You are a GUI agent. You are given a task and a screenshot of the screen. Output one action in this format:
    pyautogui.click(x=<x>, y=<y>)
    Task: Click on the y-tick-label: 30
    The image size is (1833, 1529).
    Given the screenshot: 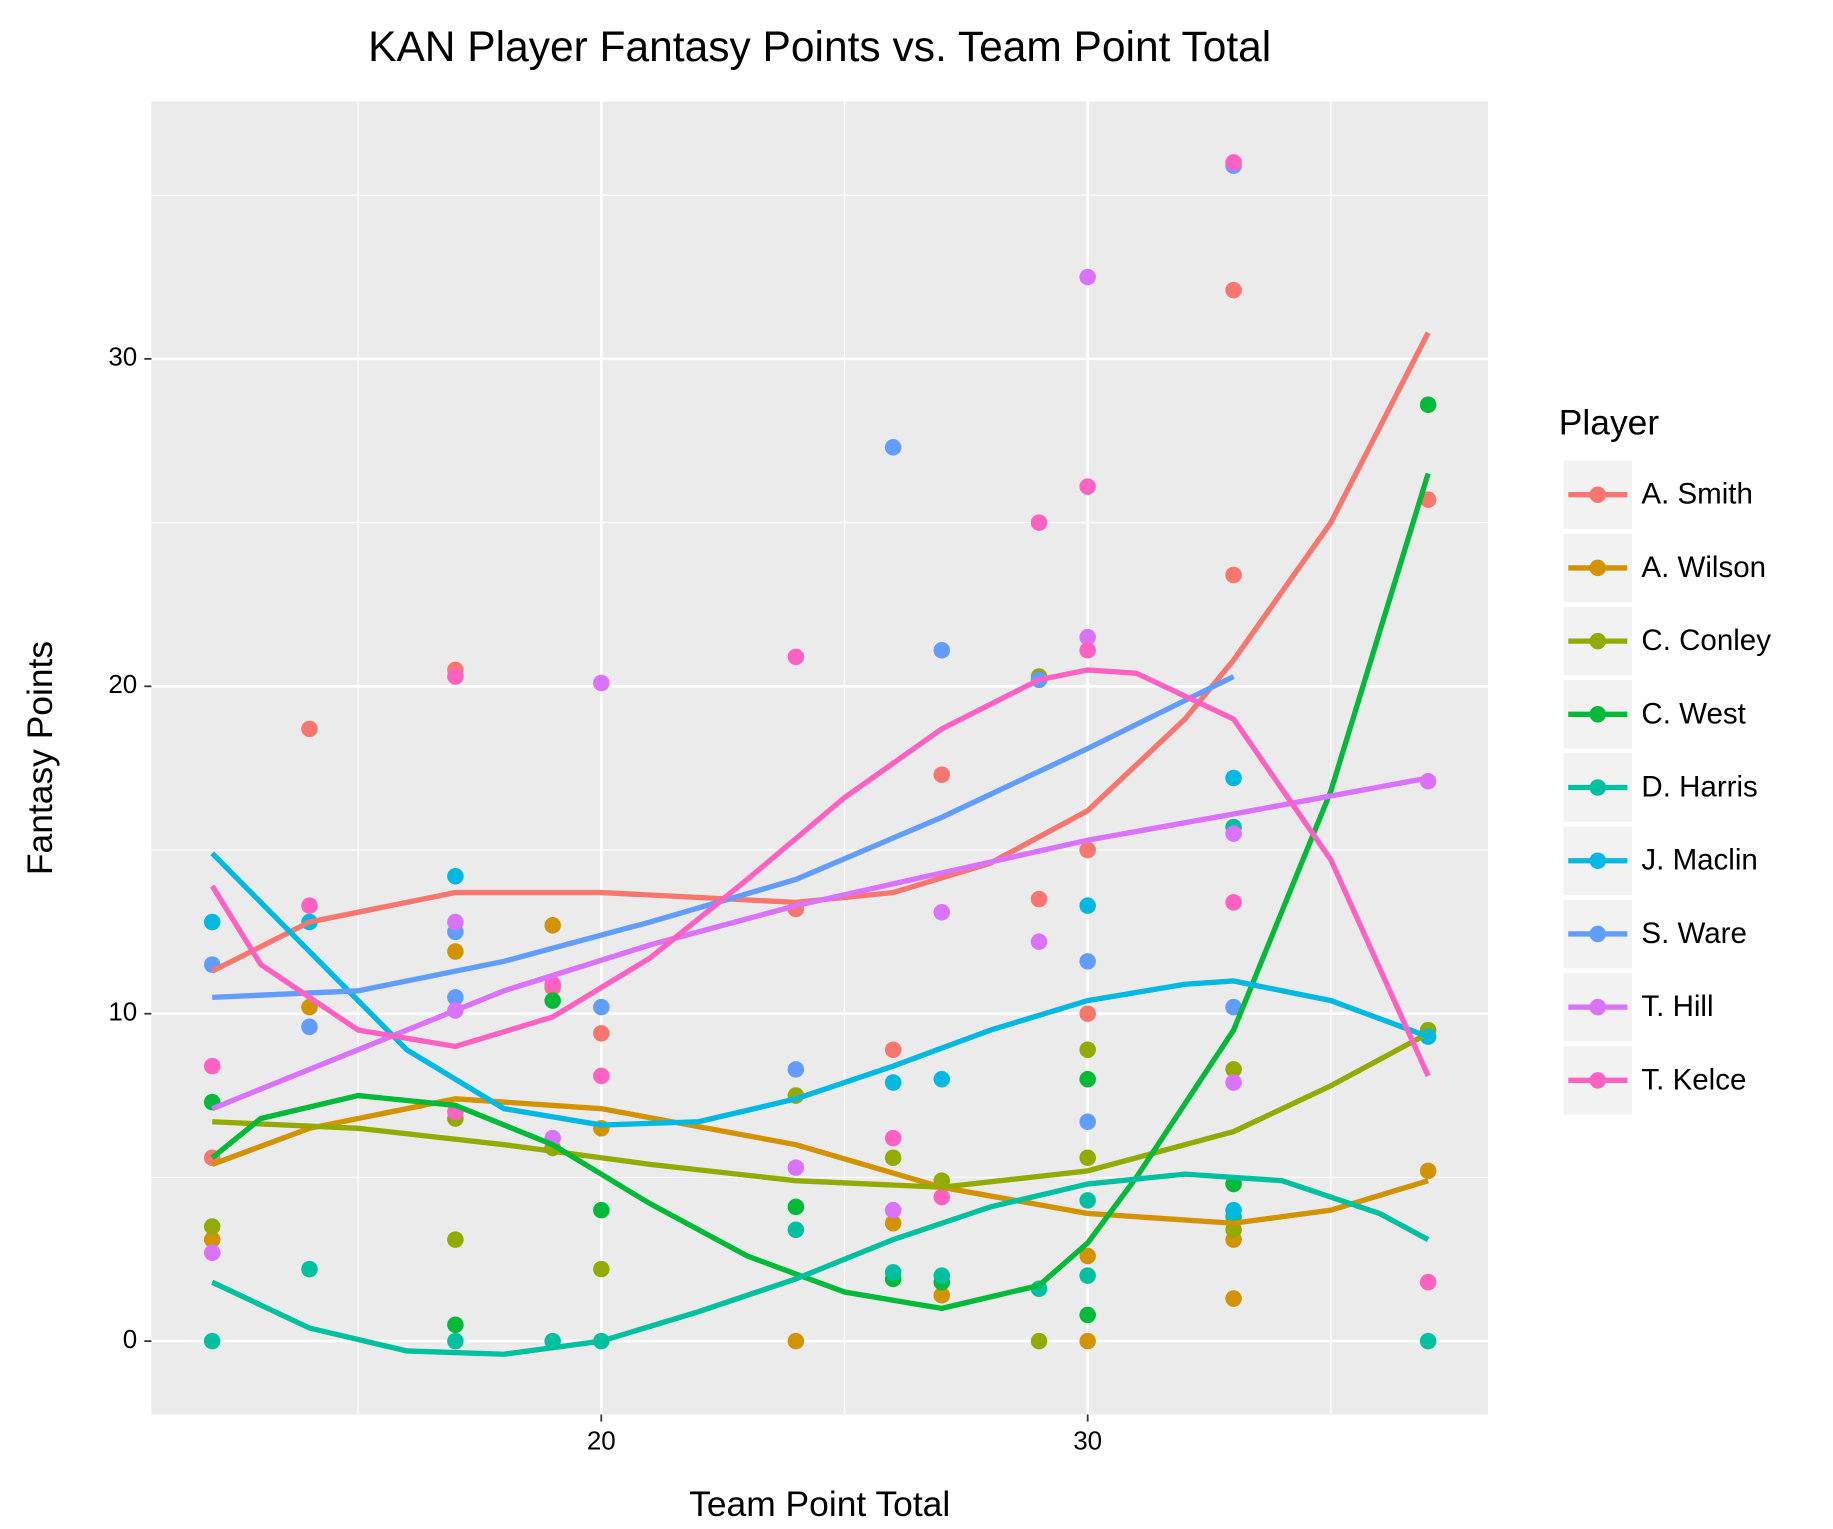 What is the action you would take?
    pyautogui.click(x=122, y=357)
    